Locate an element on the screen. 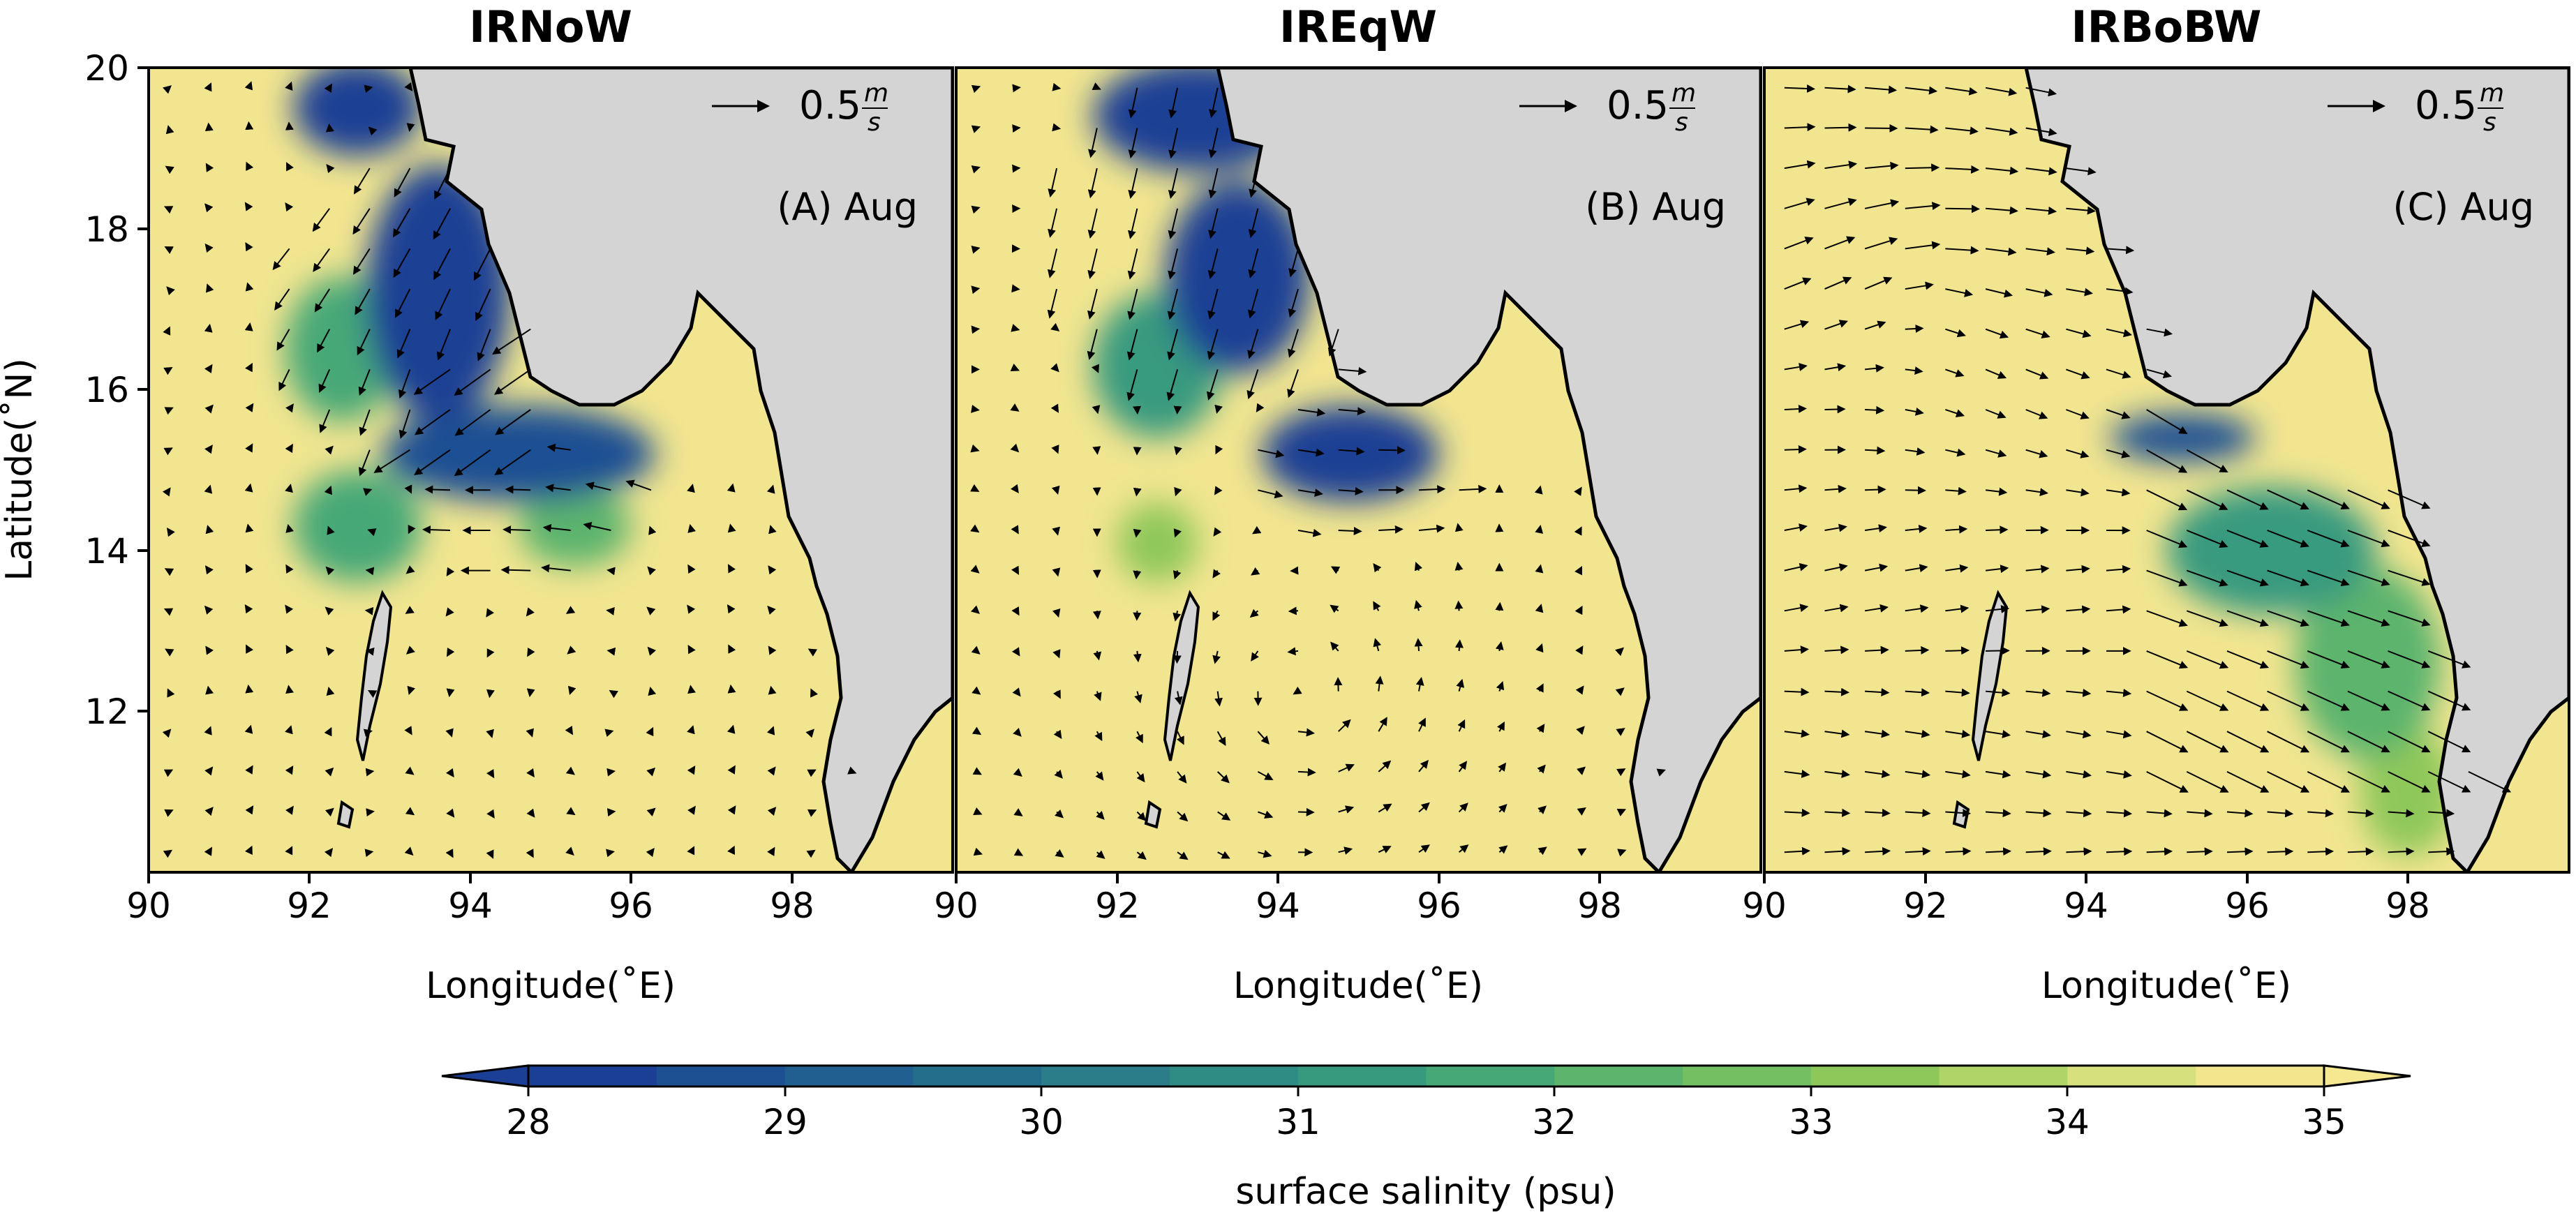 The height and width of the screenshot is (1217, 2576). panel-c-title: IRBoBW is located at coordinates (2166, 27).